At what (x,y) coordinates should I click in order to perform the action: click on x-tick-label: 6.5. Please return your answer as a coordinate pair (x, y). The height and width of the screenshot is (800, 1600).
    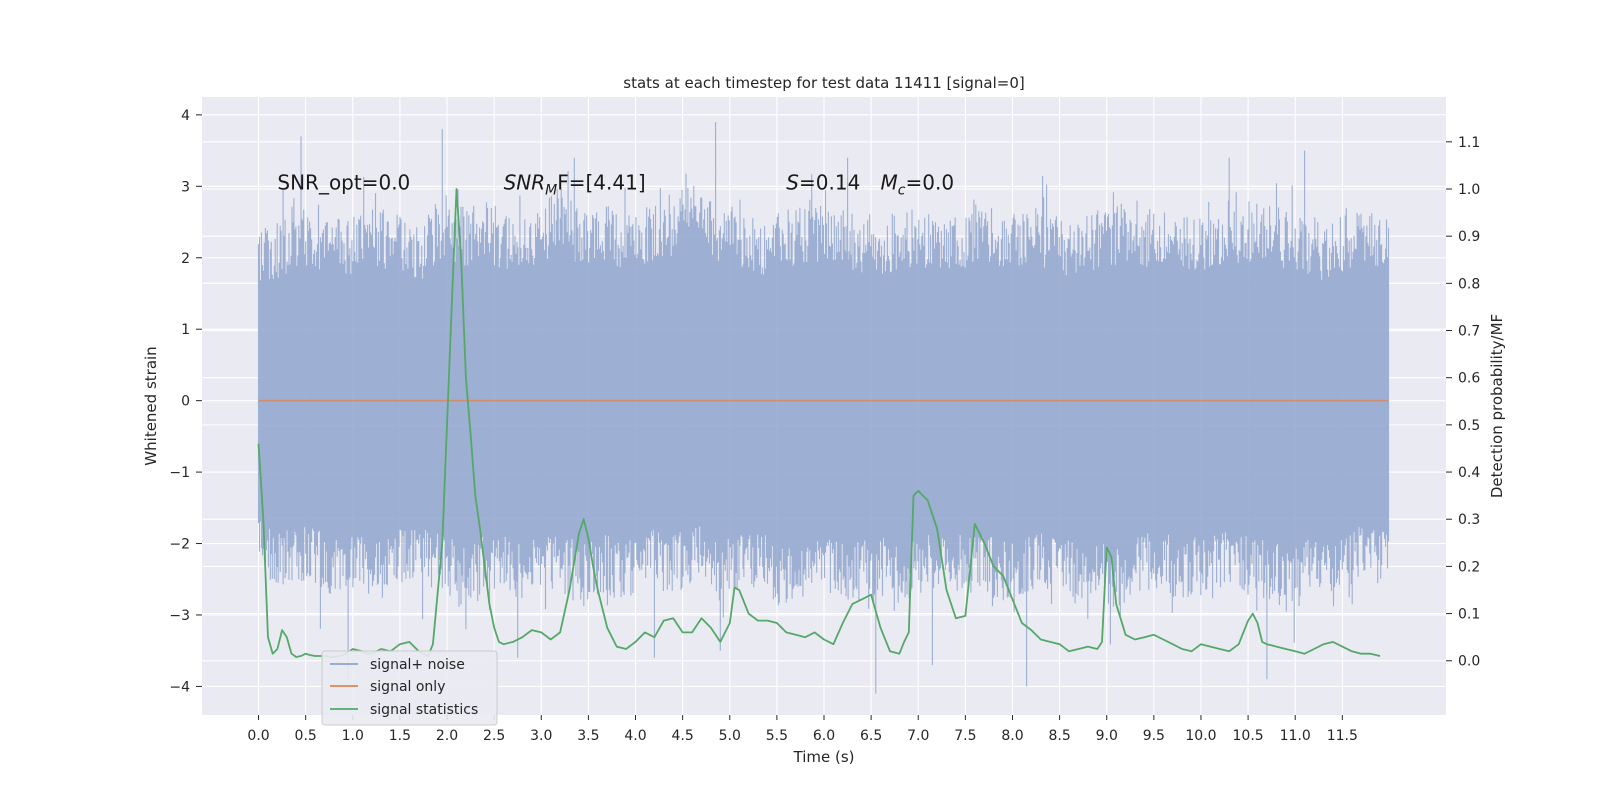
    Looking at the image, I should click on (871, 736).